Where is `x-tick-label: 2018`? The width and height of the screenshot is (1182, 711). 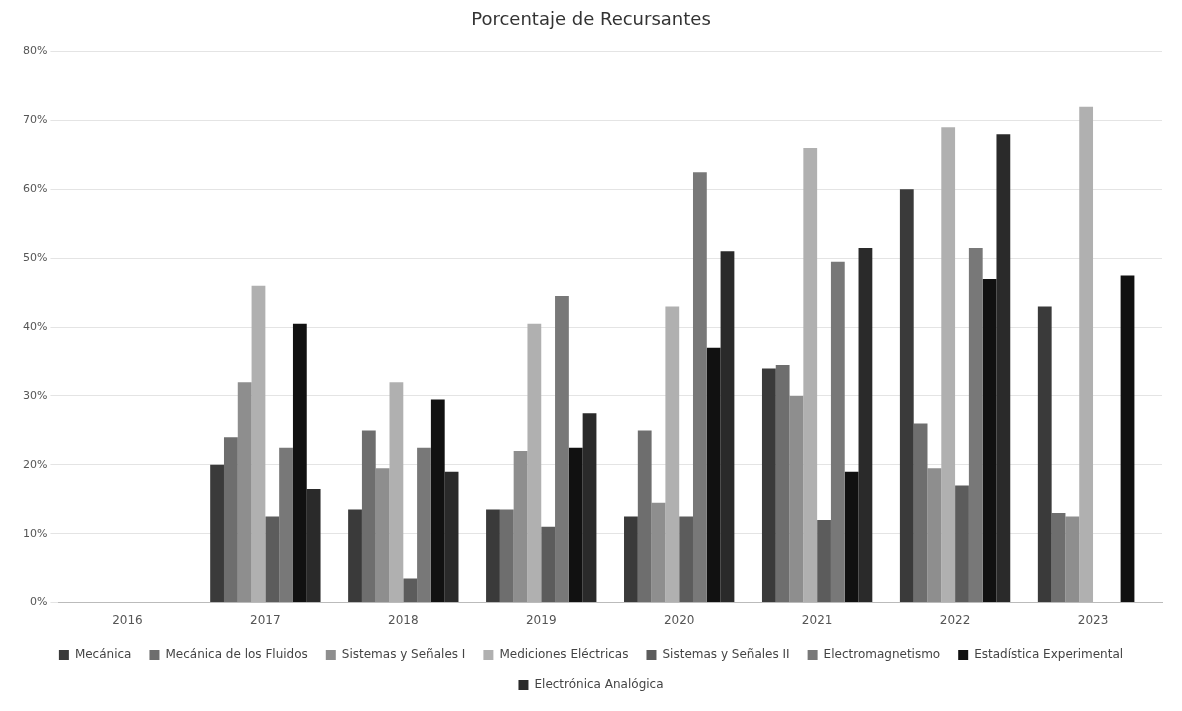 x-tick-label: 2018 is located at coordinates (403, 619).